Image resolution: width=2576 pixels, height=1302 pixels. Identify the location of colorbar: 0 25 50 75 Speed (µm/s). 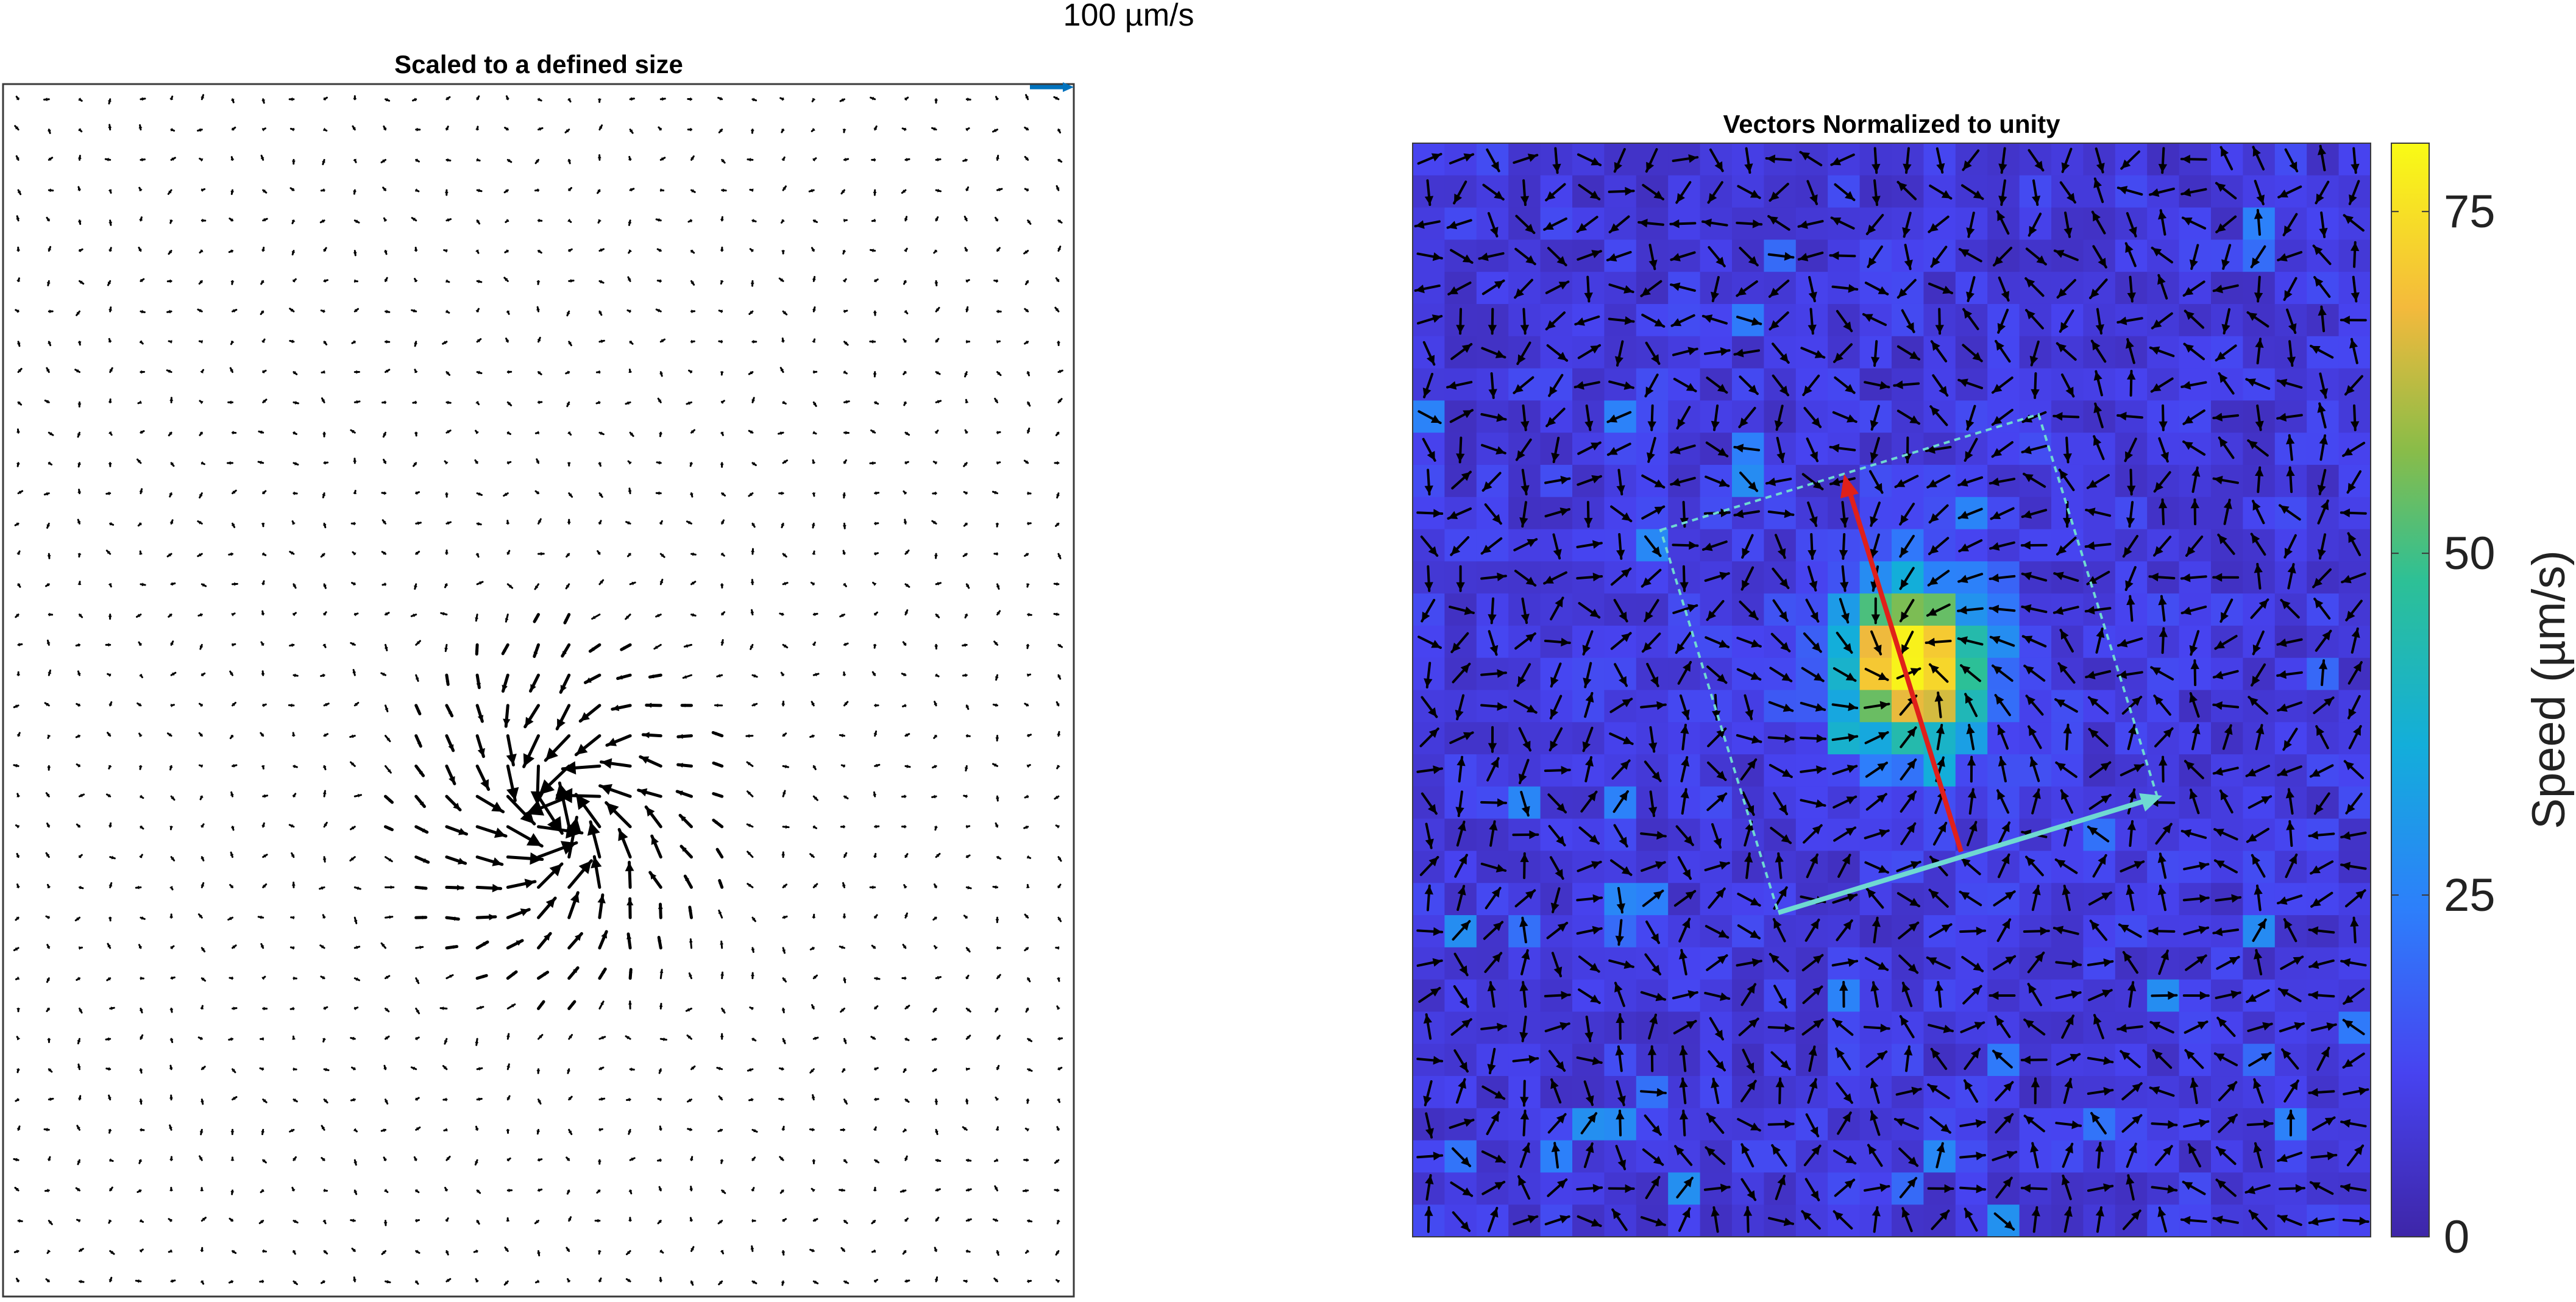
(2483, 703).